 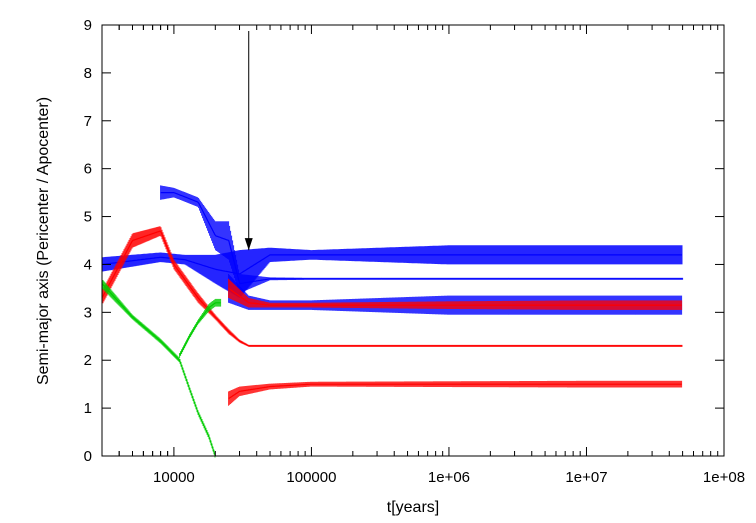 I want to click on series-2-band-1-center, so click(x=200, y=329).